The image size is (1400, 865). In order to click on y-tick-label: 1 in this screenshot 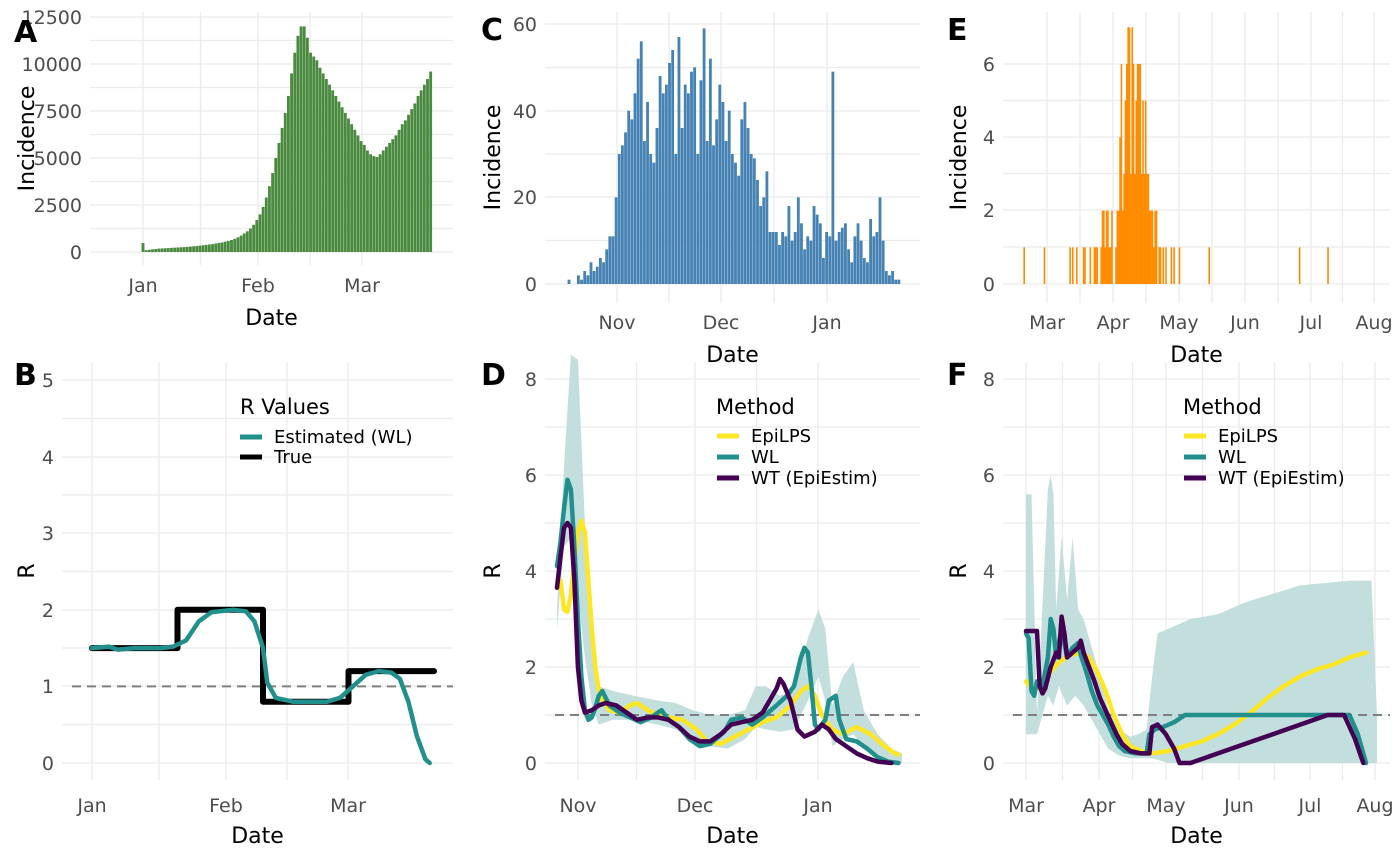, I will do `click(48, 687)`.